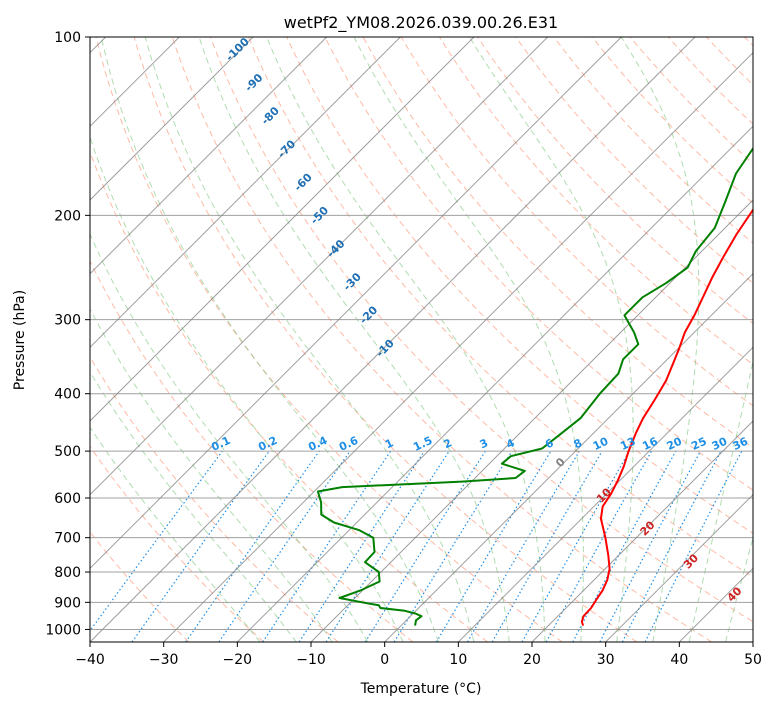 This screenshot has width=775, height=708. I want to click on y-tick-label: 100, so click(67, 38).